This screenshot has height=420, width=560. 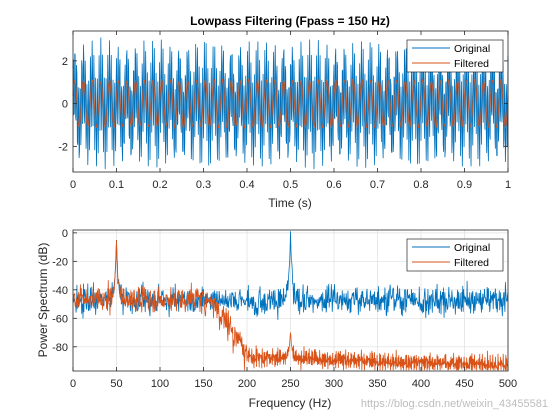 What do you see at coordinates (160, 384) in the screenshot?
I see `bottom-x-tick-label: 100` at bounding box center [160, 384].